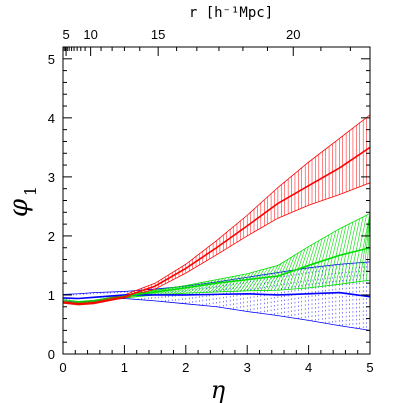 The image size is (403, 403). I want to click on y-tick-label: 0, so click(51, 354).